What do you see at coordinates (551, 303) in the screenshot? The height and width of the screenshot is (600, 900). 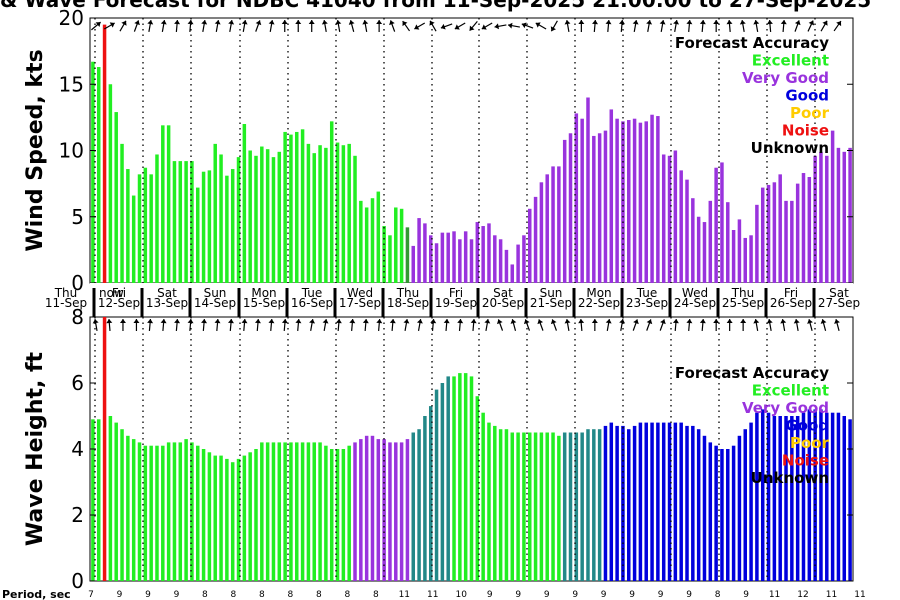 I see `date-label: 21-Sep` at bounding box center [551, 303].